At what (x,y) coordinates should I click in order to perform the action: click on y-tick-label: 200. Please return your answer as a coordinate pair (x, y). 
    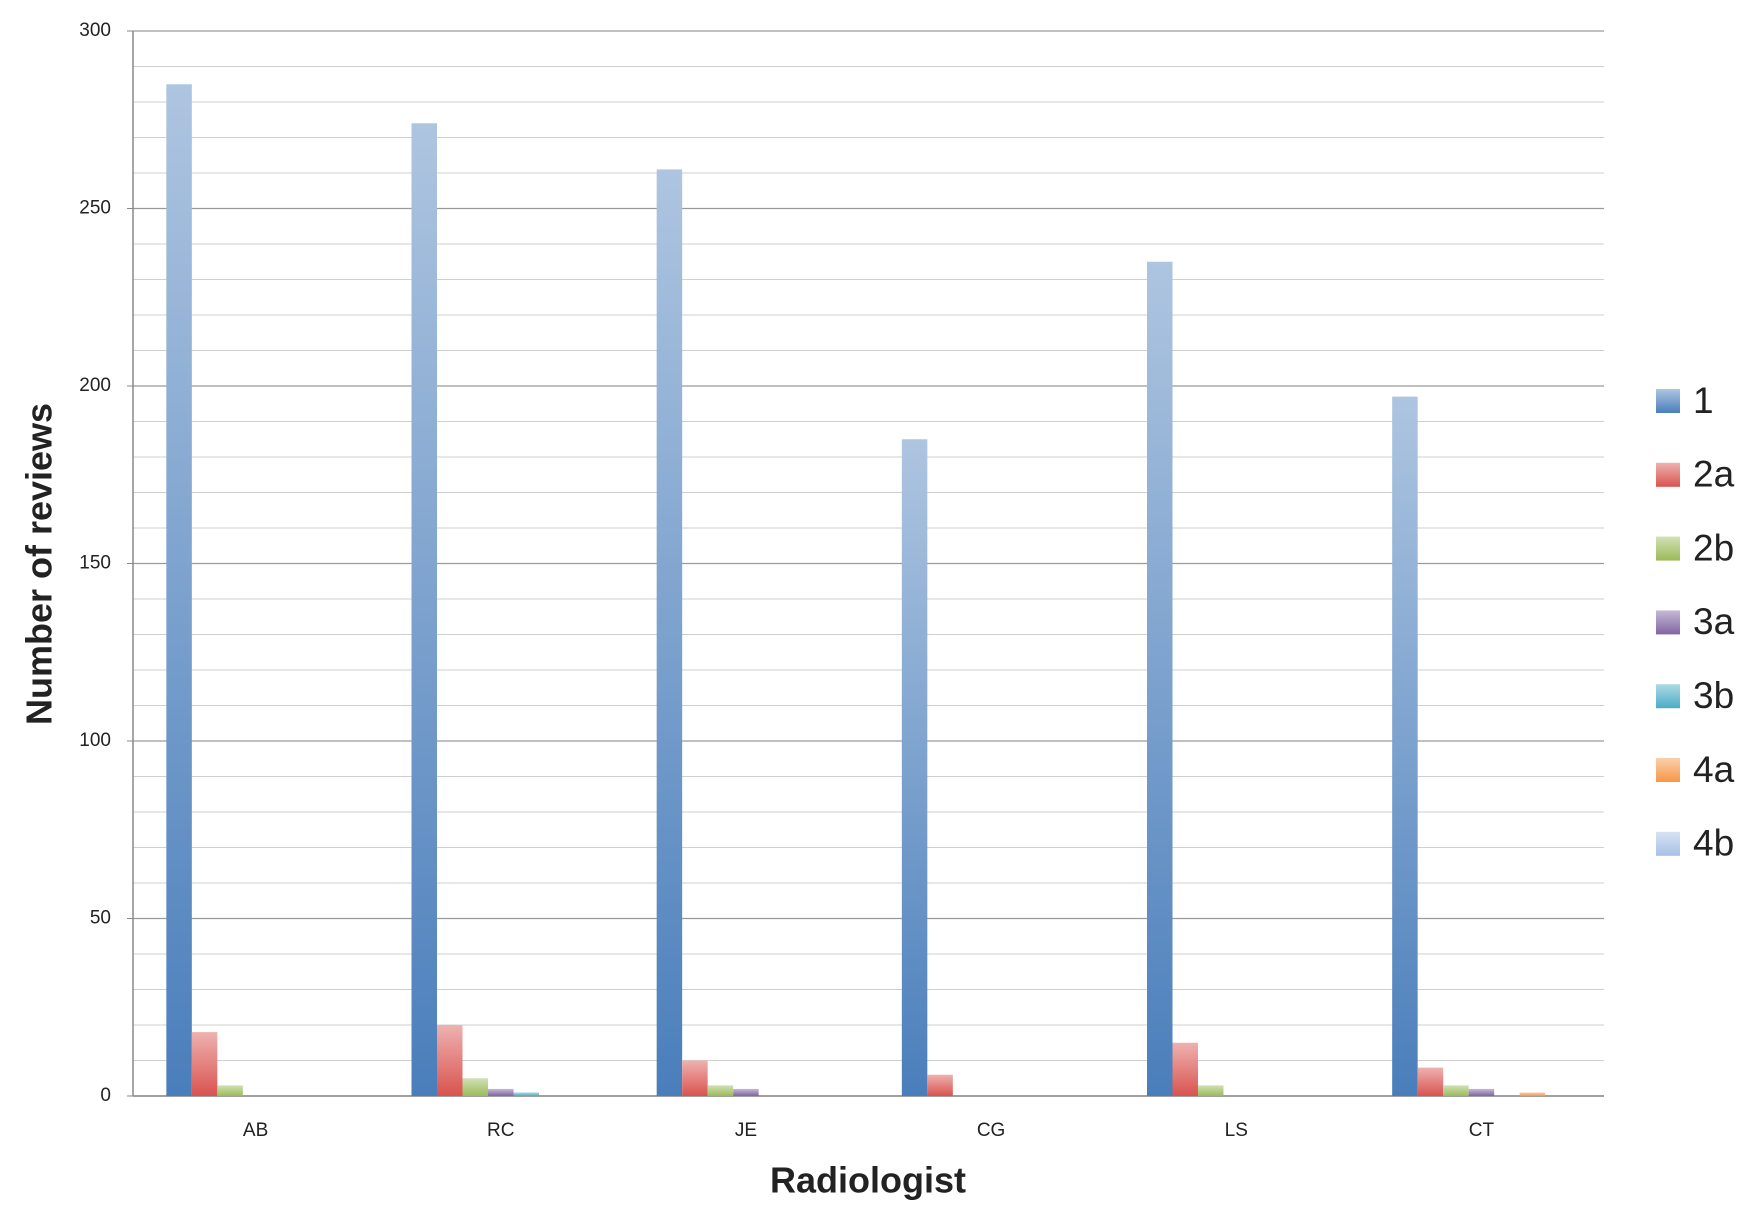
    Looking at the image, I should click on (95, 385).